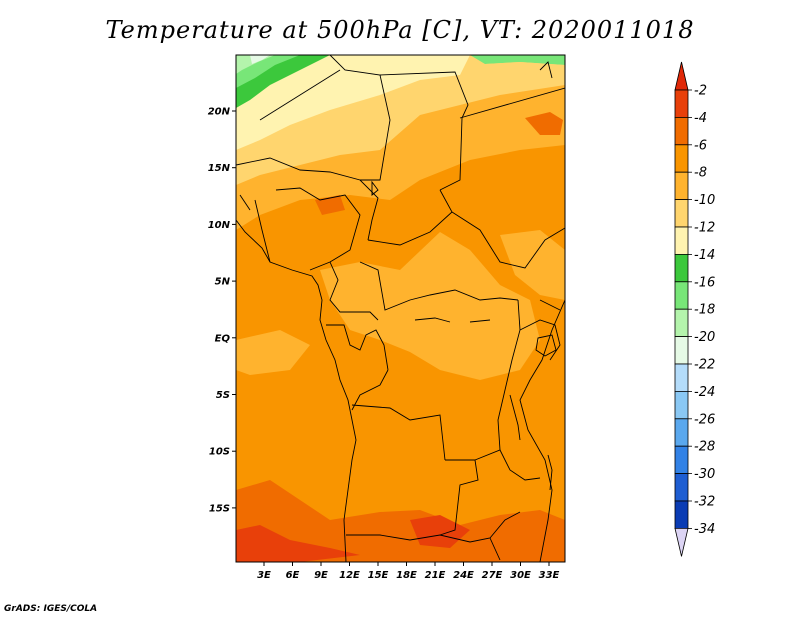 Image resolution: width=800 pixels, height=618 pixels. I want to click on colorbar-label: -8, so click(700, 173).